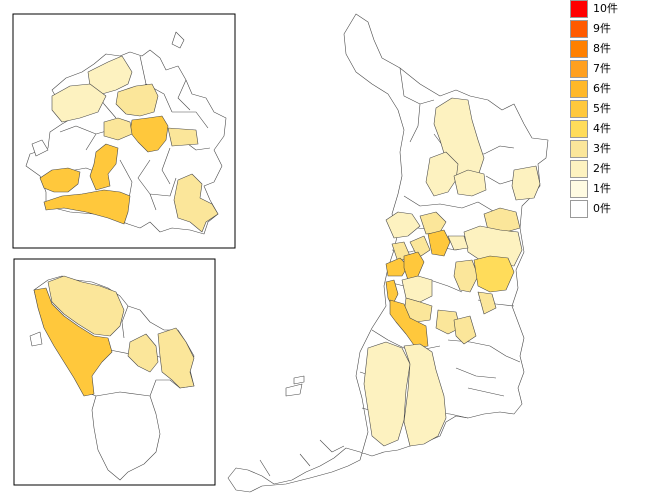 The width and height of the screenshot is (669, 504). I want to click on legend-label: 6件, so click(602, 88).